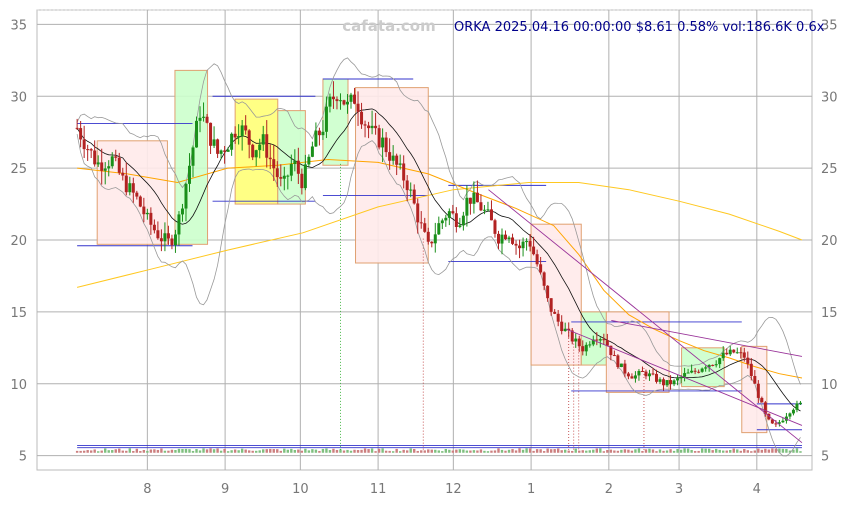  What do you see at coordinates (697, 27) in the screenshot?
I see `header-change: 0.58%` at bounding box center [697, 27].